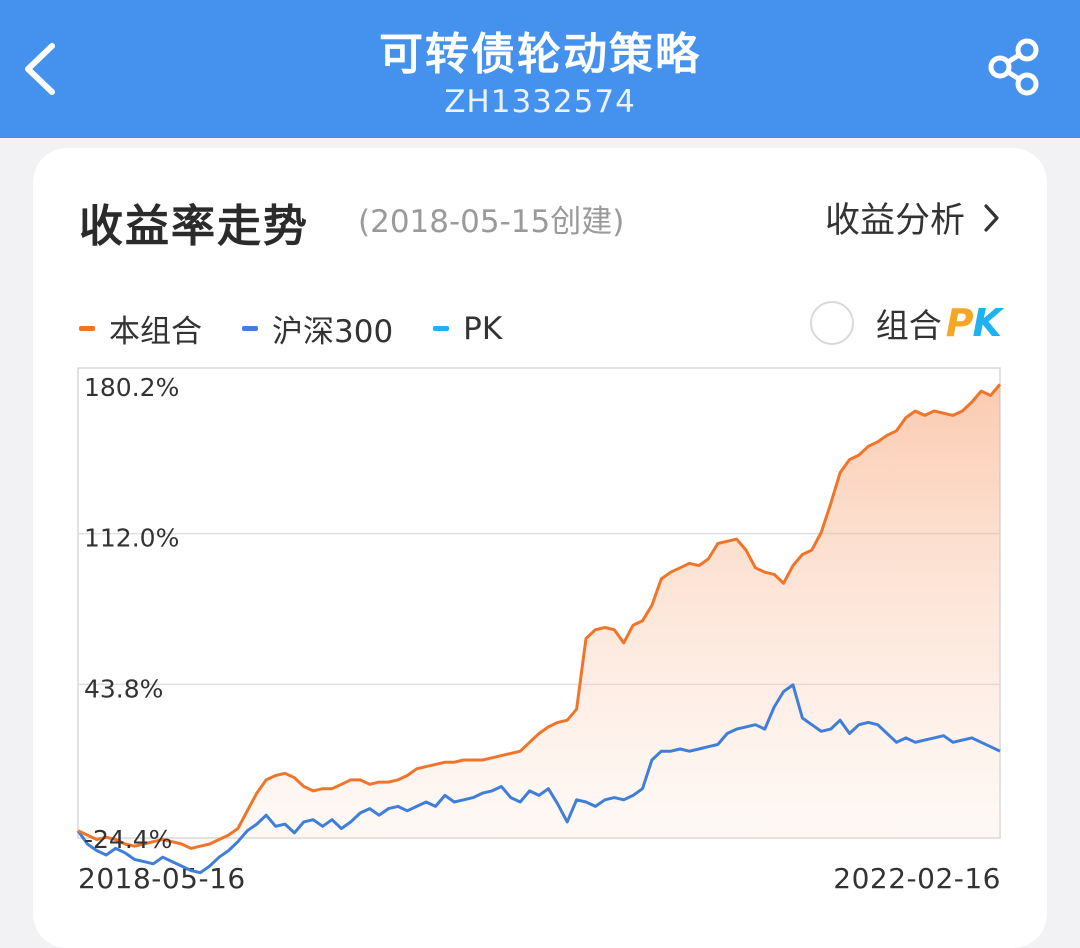  What do you see at coordinates (831, 323) in the screenshot?
I see `pk-radio-button` at bounding box center [831, 323].